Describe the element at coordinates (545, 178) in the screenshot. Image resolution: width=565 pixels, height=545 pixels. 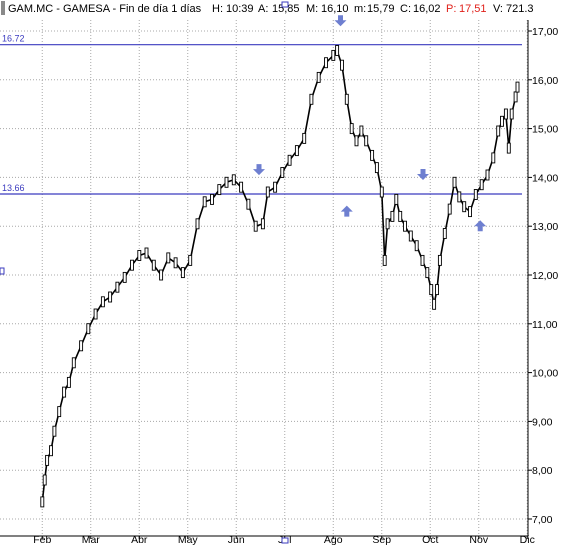
I see `y-tick-label: 14,00` at that location.